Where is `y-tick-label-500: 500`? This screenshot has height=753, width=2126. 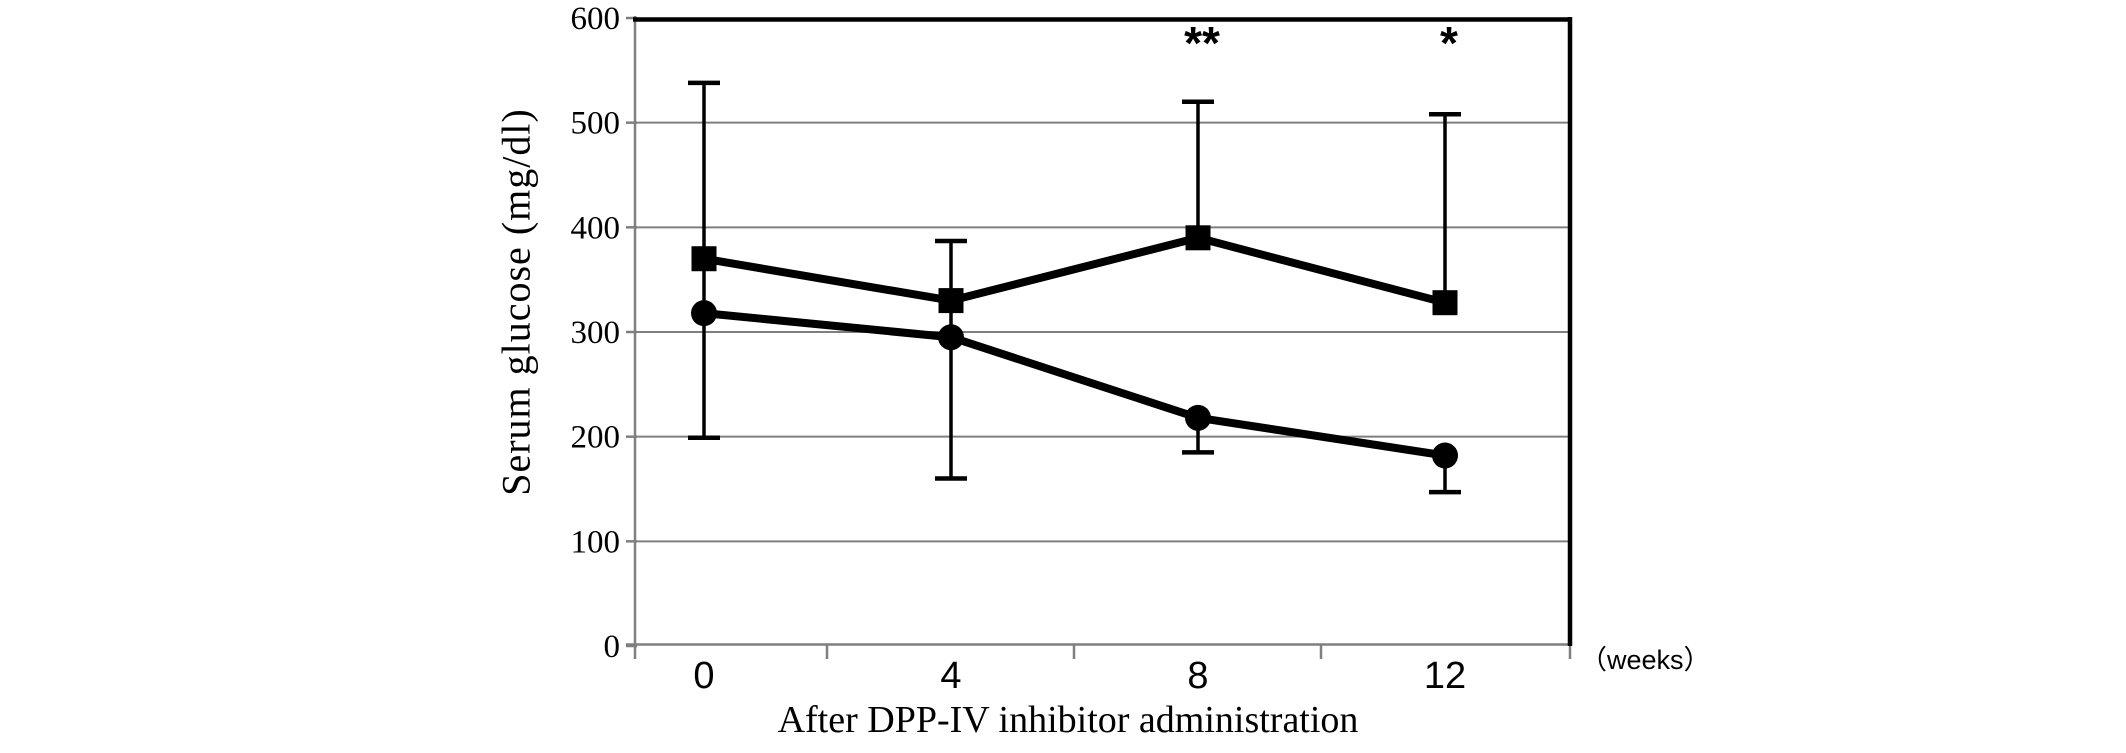 y-tick-label-500: 500 is located at coordinates (596, 124).